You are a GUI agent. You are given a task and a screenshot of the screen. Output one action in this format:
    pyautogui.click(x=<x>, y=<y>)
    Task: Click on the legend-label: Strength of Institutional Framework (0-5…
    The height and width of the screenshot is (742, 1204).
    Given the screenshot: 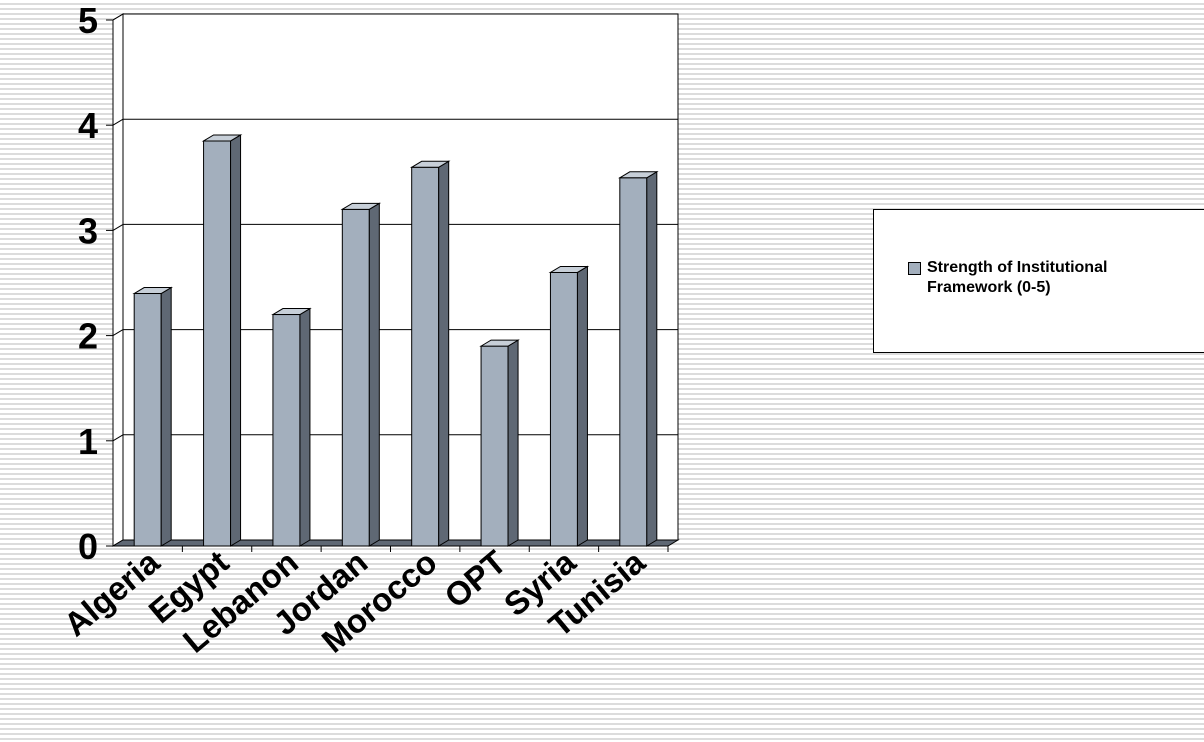 What is the action you would take?
    pyautogui.click(x=1017, y=277)
    